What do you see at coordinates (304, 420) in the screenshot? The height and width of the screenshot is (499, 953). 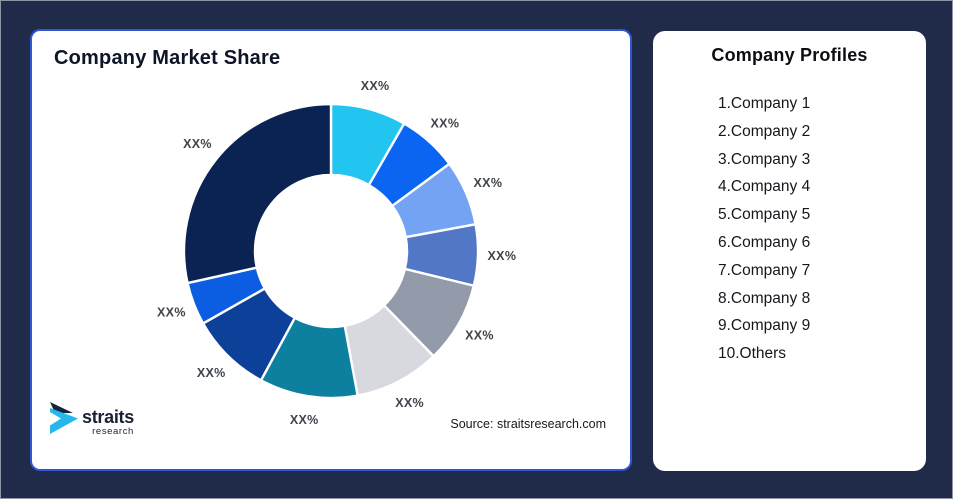 I see `donut-segment-label-7: XX%` at bounding box center [304, 420].